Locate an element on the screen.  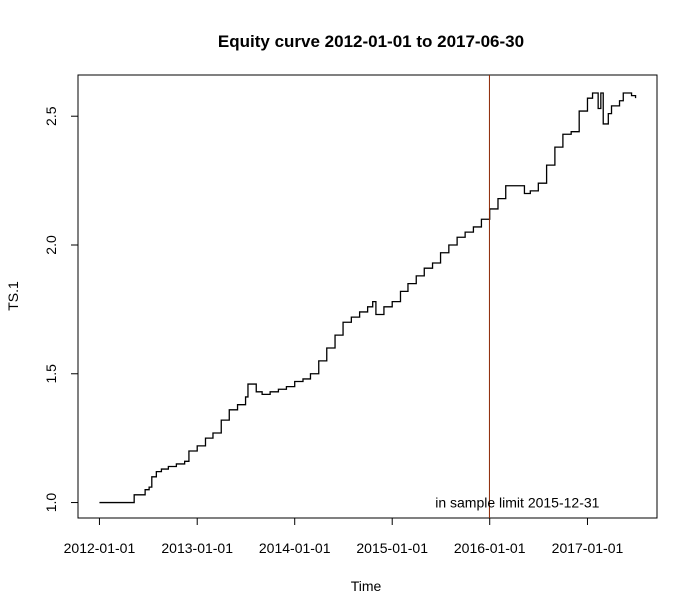
y-tick-label: 2.0 is located at coordinates (51, 245).